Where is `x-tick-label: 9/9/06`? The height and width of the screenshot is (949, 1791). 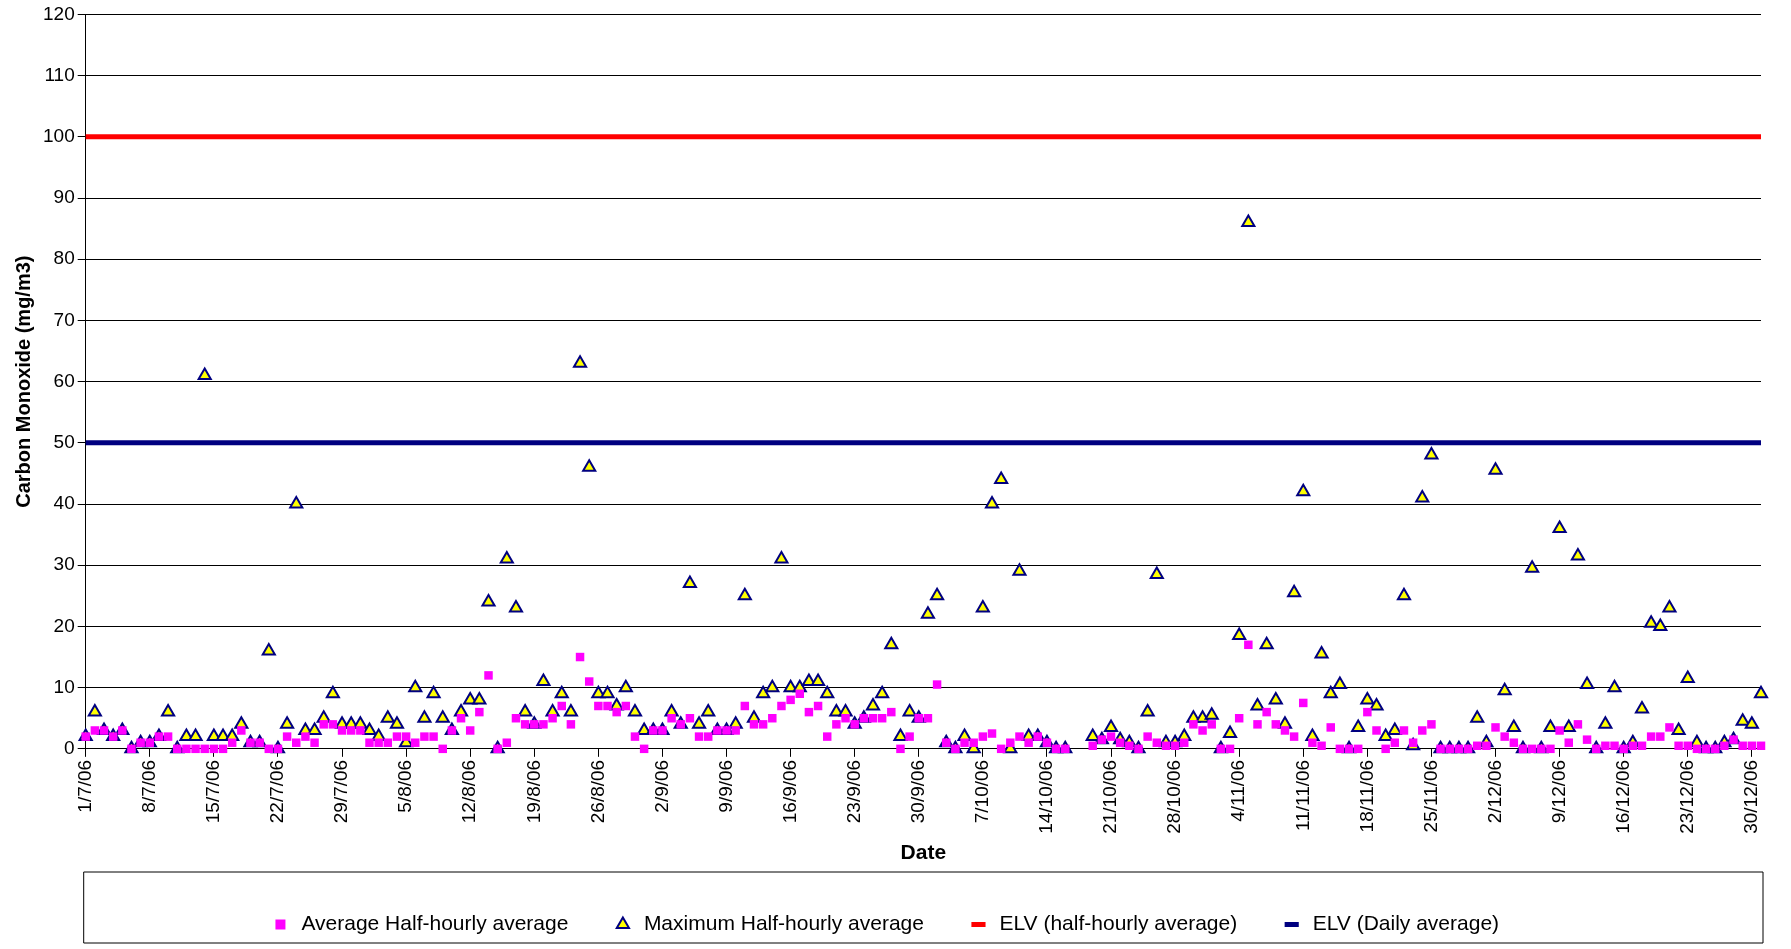
x-tick-label: 9/9/06 is located at coordinates (725, 786).